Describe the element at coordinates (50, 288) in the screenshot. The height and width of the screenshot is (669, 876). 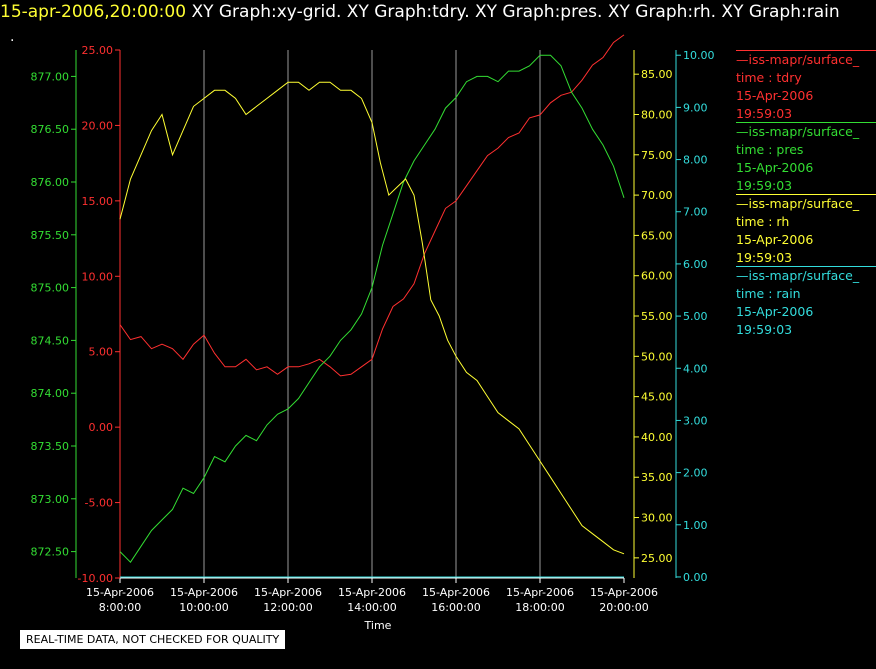
I see `pres-tick-label: 875.00` at that location.